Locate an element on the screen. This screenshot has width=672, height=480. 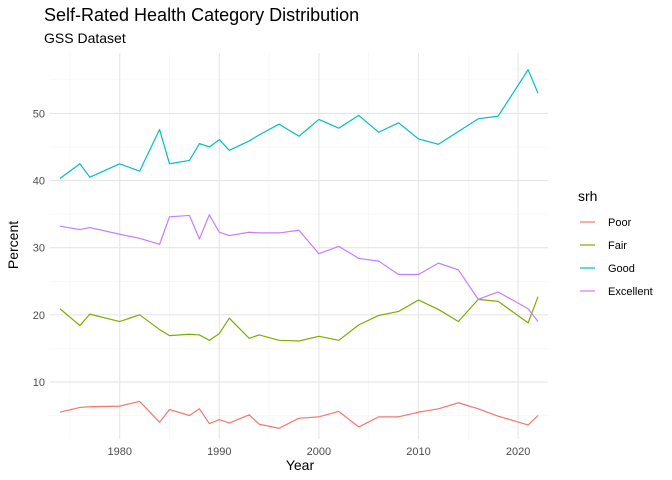
legend-title: srh is located at coordinates (587, 196).